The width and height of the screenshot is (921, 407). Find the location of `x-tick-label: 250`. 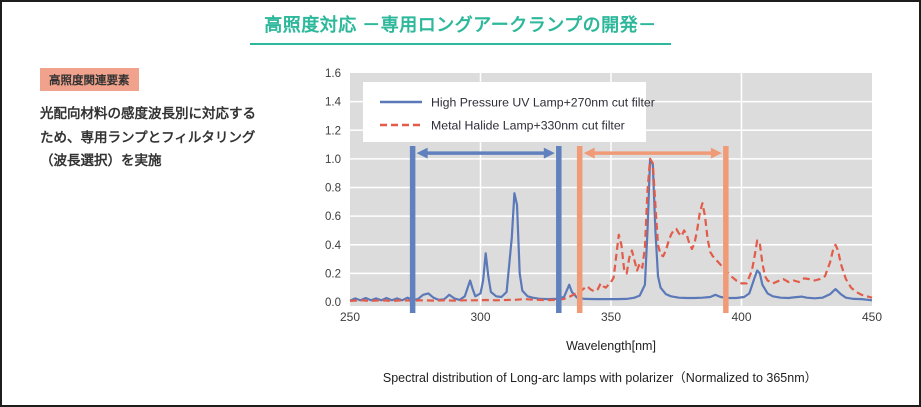

x-tick-label: 250 is located at coordinates (350, 317).